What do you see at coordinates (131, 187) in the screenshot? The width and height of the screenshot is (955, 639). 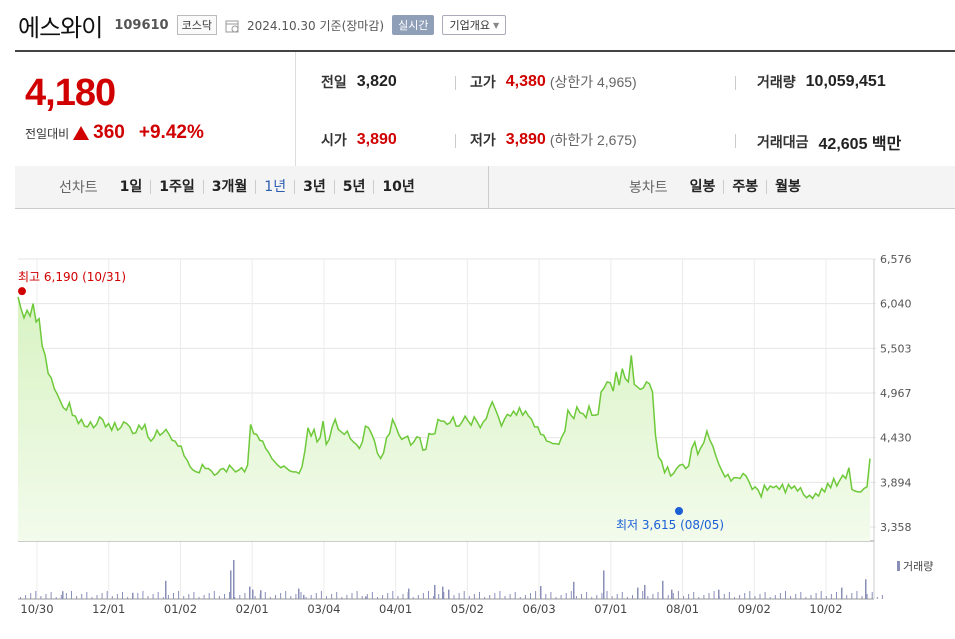 I see `line-period-tab-0: 1일` at bounding box center [131, 187].